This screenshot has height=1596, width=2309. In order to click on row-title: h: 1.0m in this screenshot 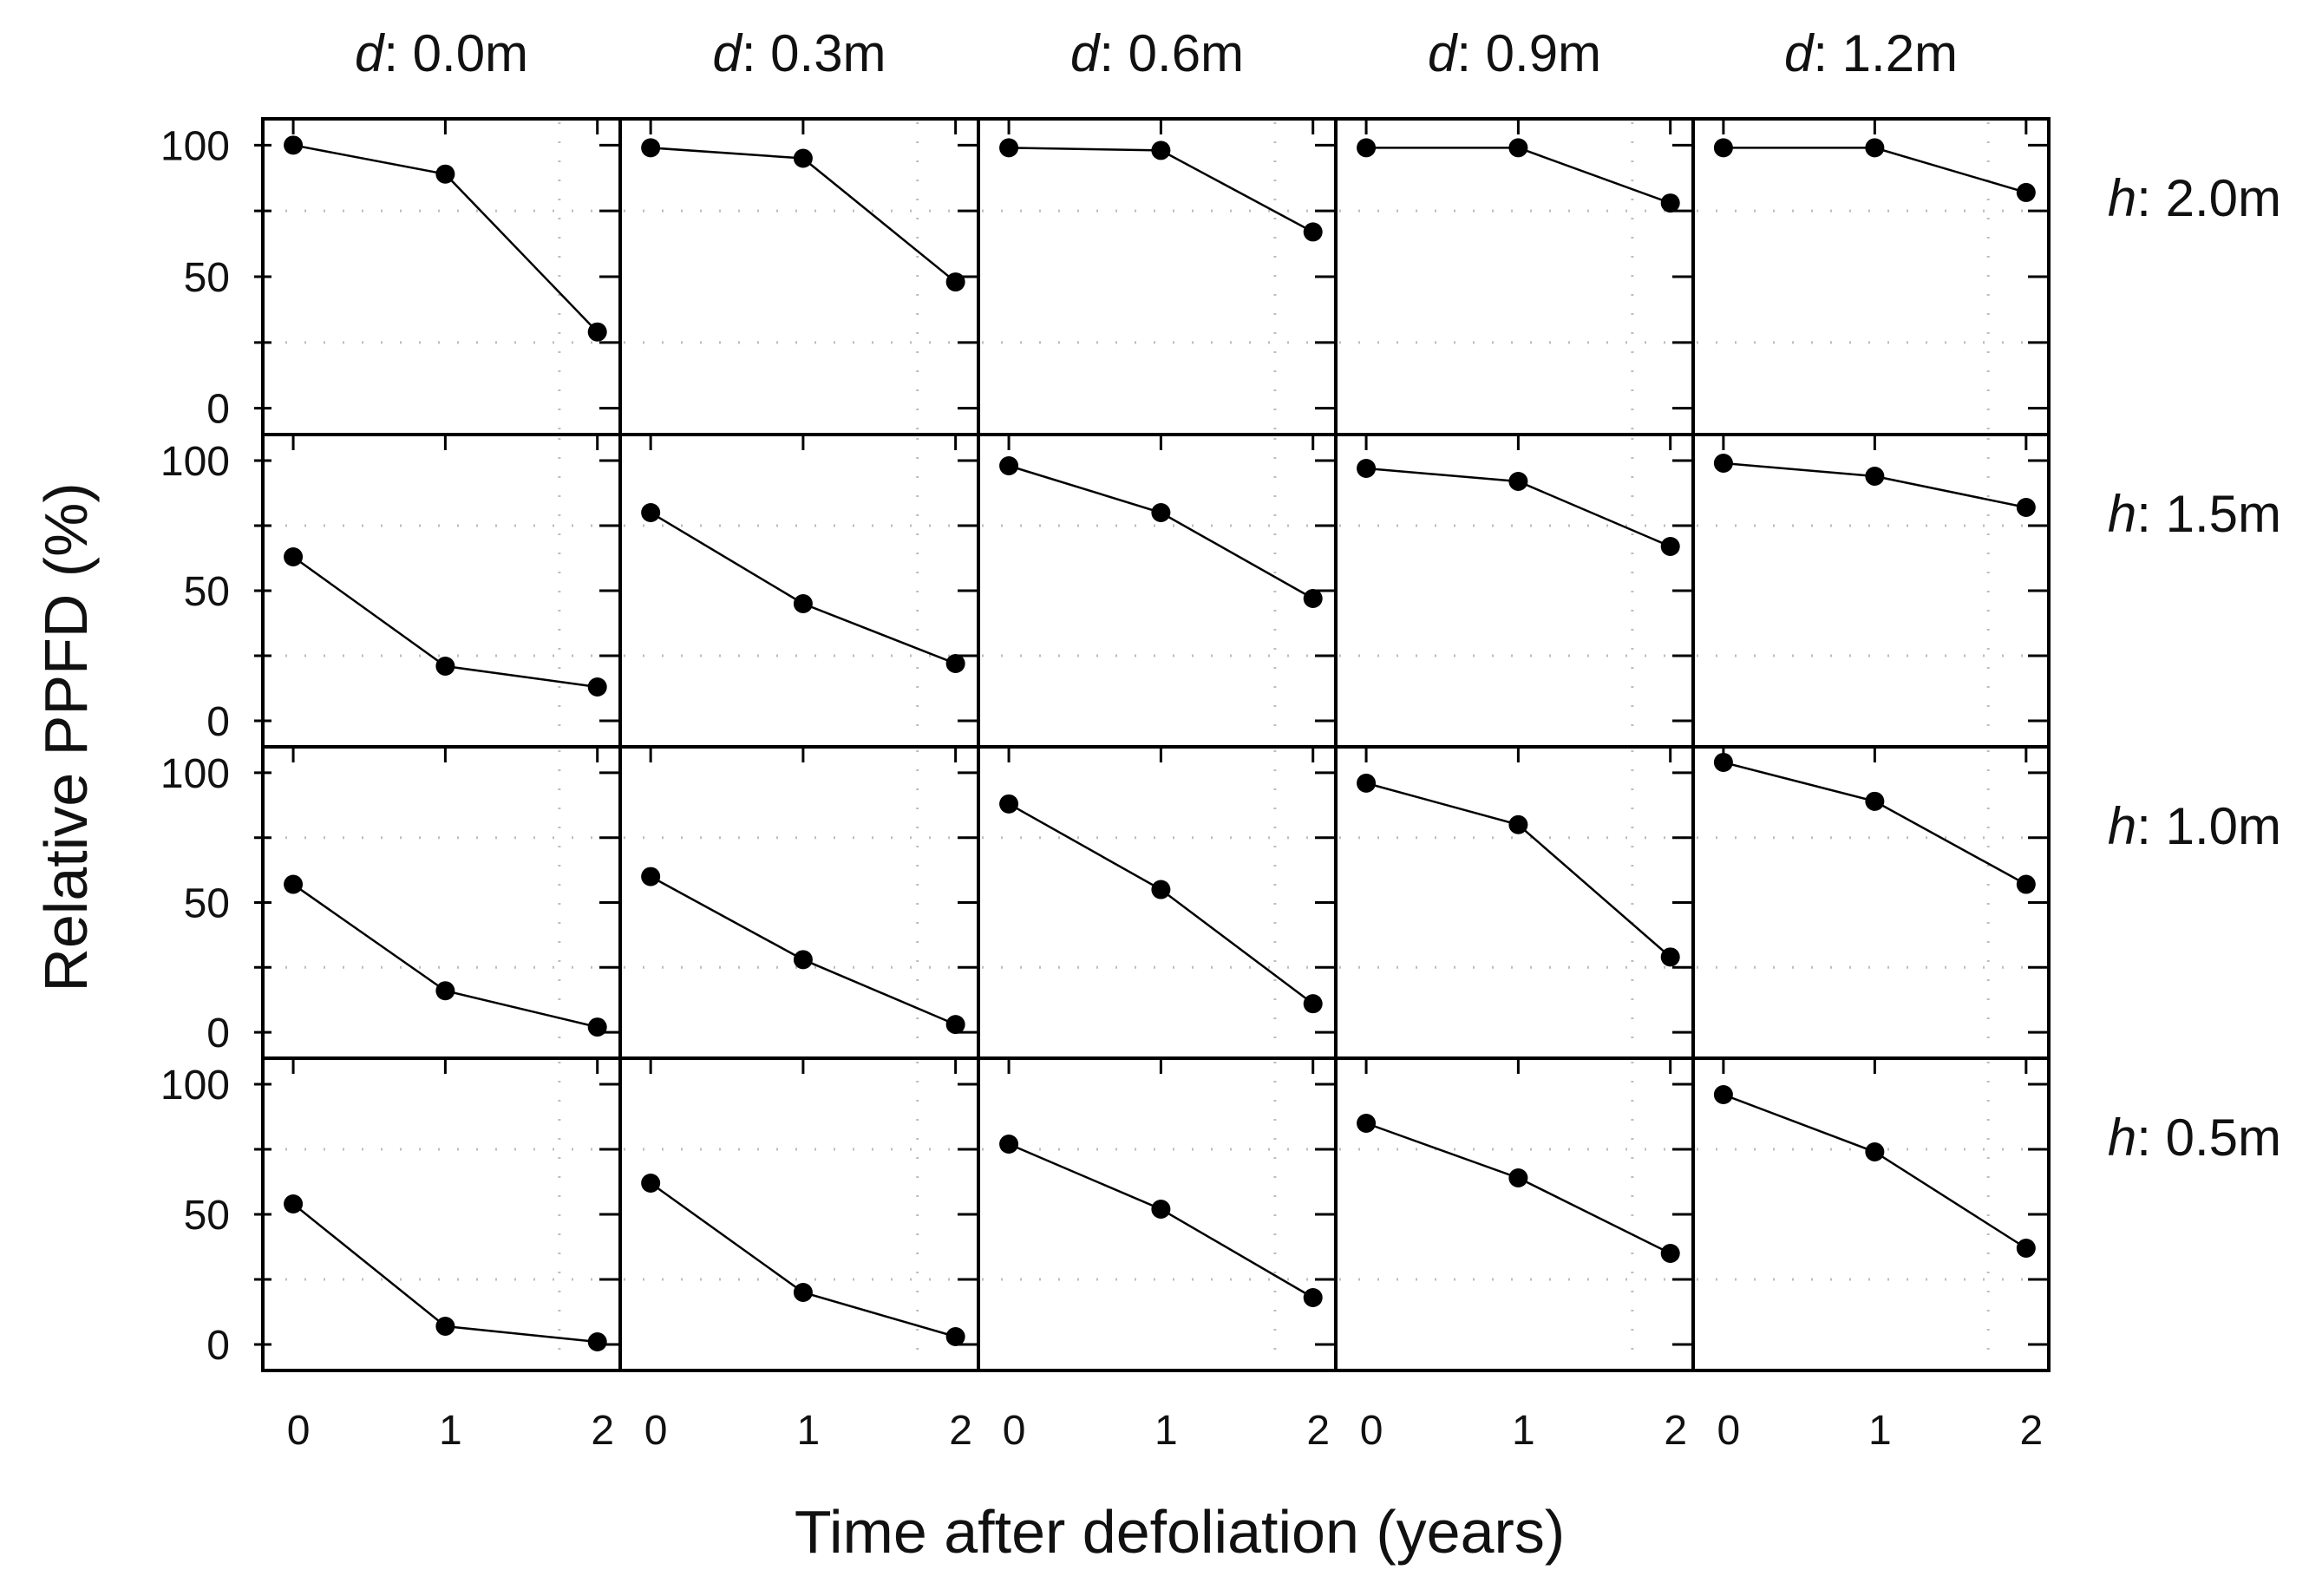, I will do `click(2194, 826)`.